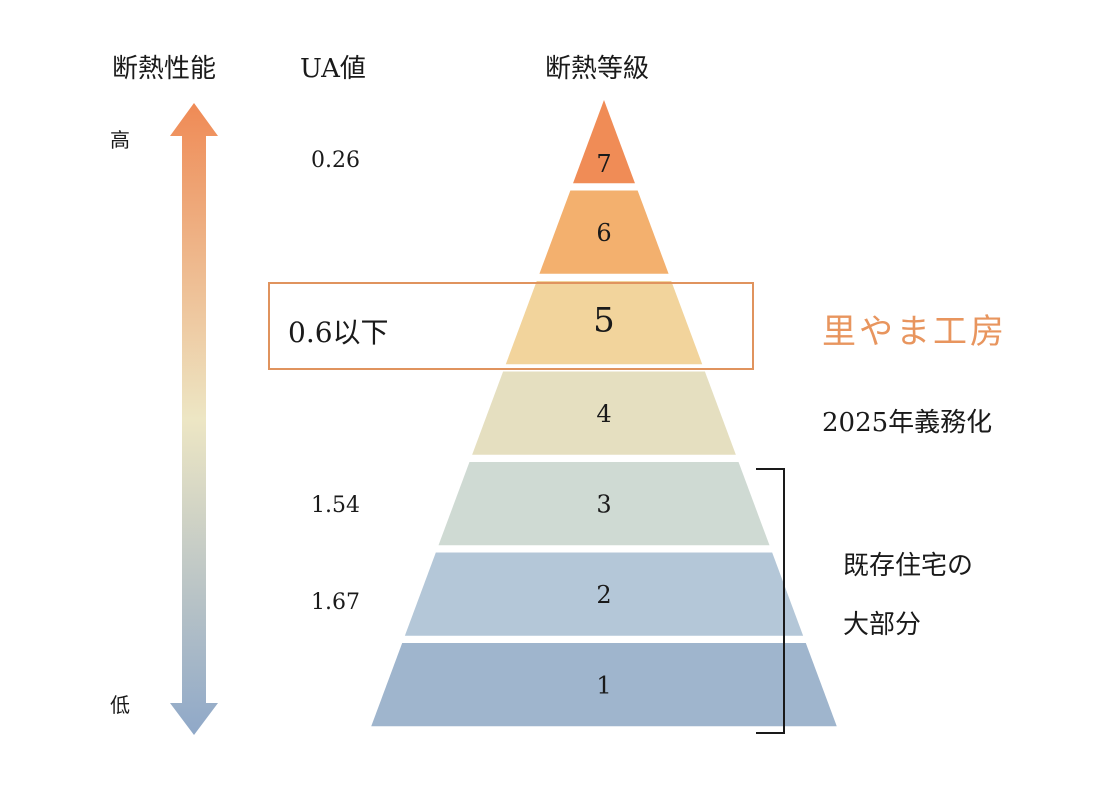  I want to click on pyramid-level-label-3: 3, so click(603, 505).